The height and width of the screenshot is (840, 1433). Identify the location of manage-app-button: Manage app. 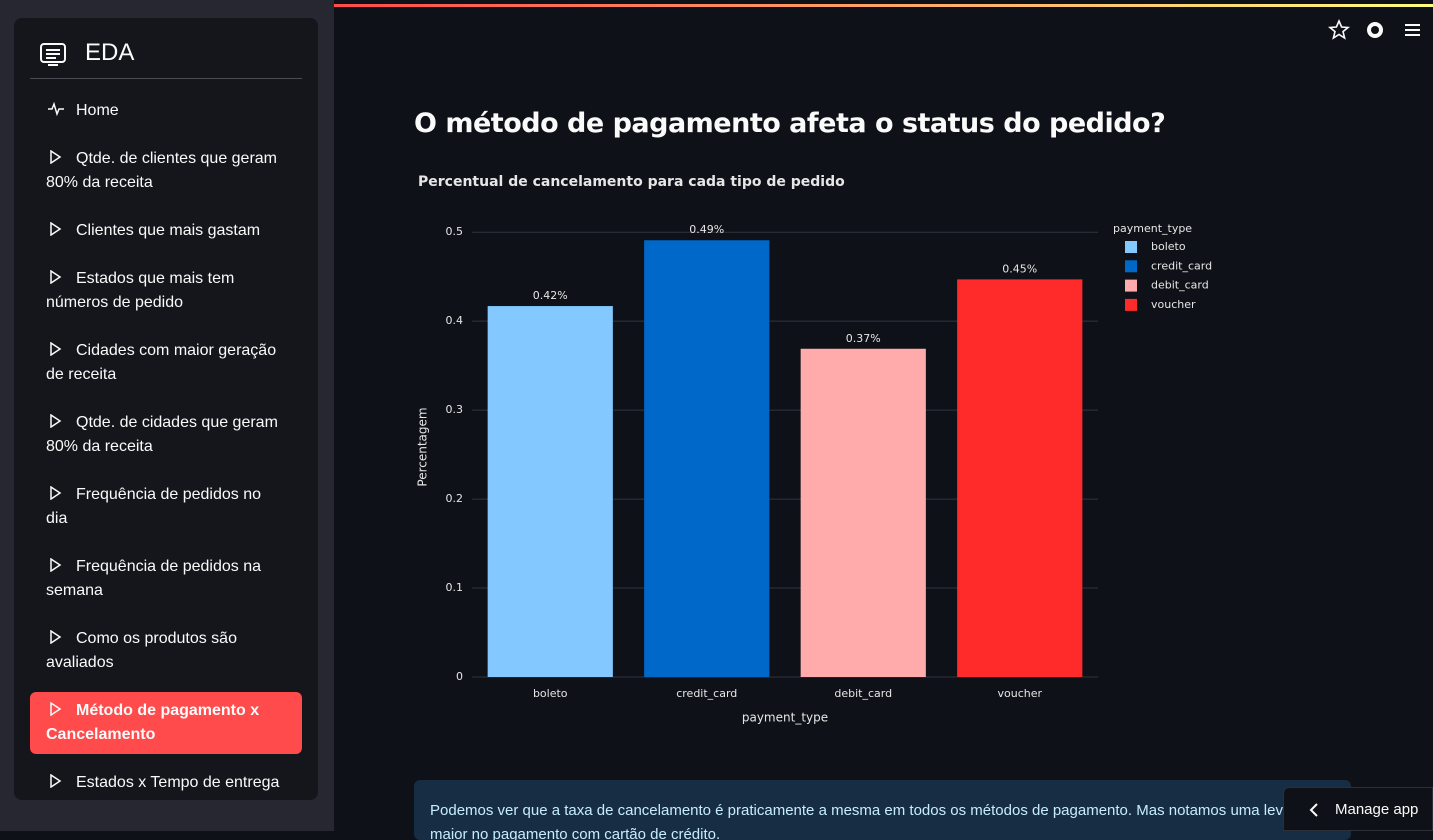
(1358, 809).